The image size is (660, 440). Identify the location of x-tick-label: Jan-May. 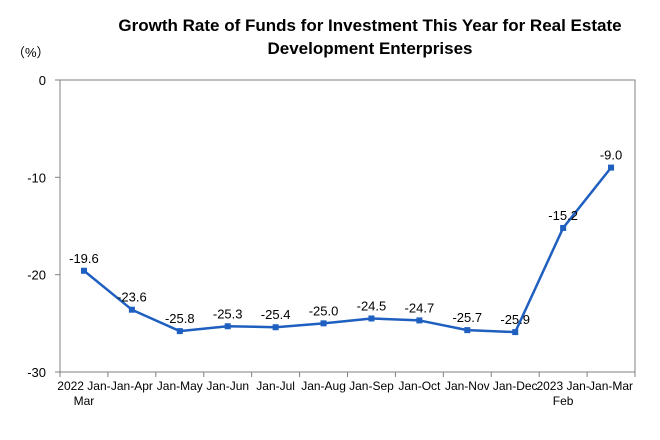
(180, 386).